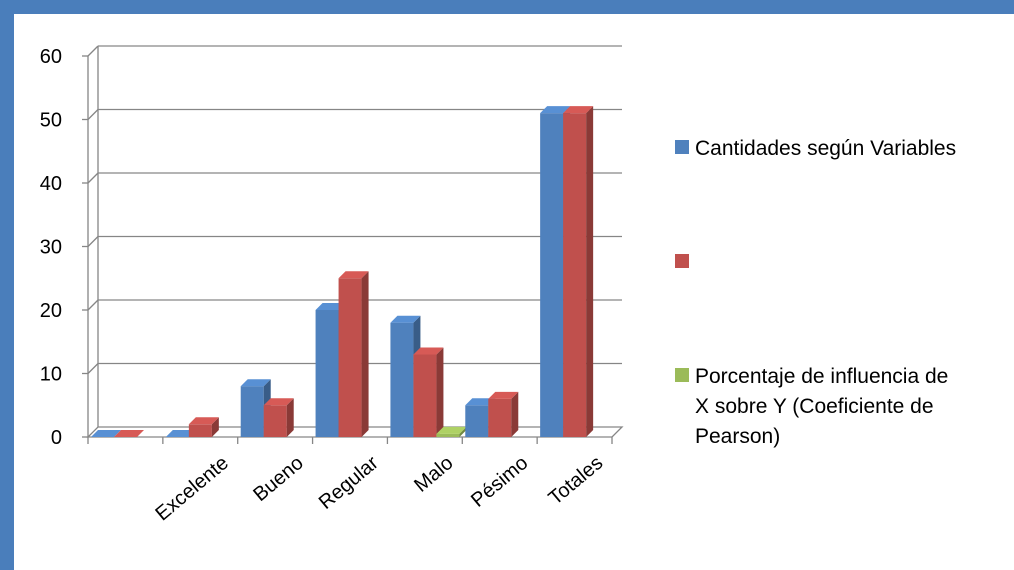 The image size is (1014, 570). Describe the element at coordinates (191, 488) in the screenshot. I see `x-category-label: Excelente` at that location.